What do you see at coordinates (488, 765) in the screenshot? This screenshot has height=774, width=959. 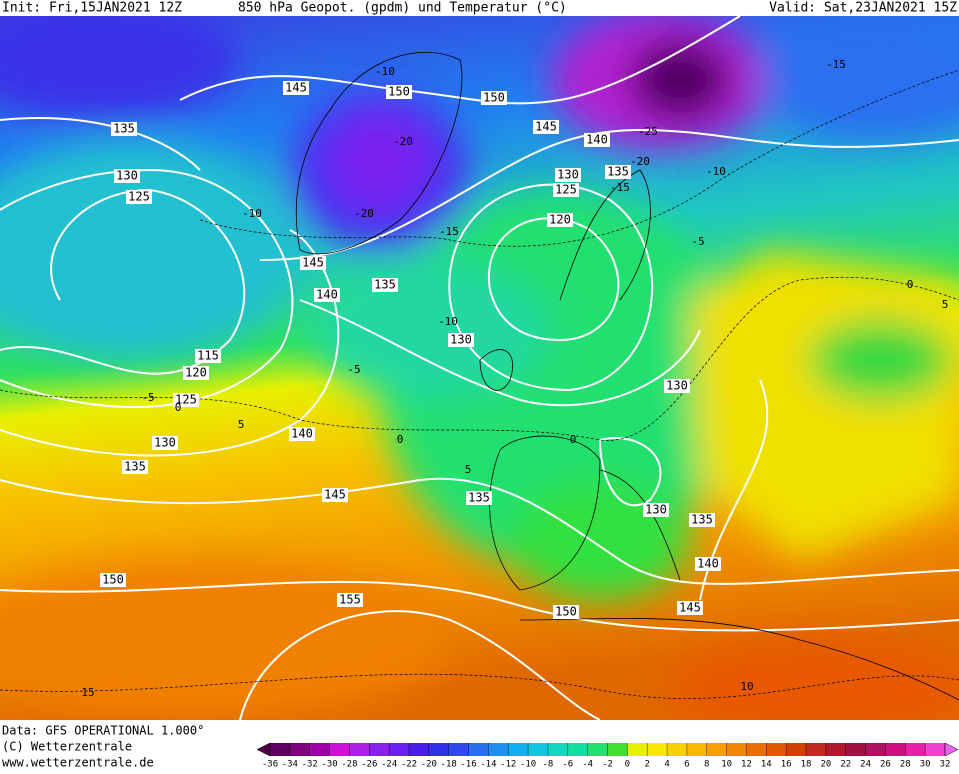 I see `colorbar-tick-label: -14` at bounding box center [488, 765].